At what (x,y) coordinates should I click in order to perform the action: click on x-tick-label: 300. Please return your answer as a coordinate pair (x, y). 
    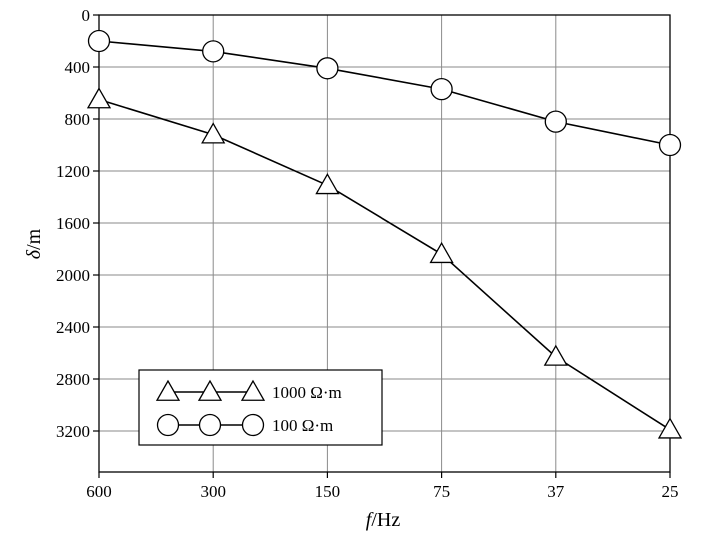
    Looking at the image, I should click on (213, 491).